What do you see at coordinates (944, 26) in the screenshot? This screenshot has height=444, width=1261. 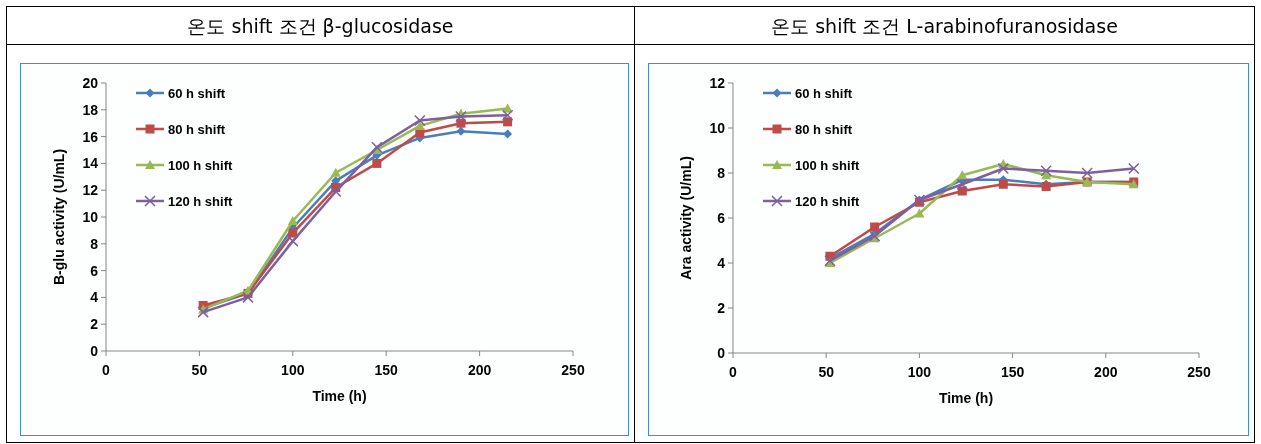 I see `chart-title: 온도 shift 조건 L-arabinofuranosidase` at bounding box center [944, 26].